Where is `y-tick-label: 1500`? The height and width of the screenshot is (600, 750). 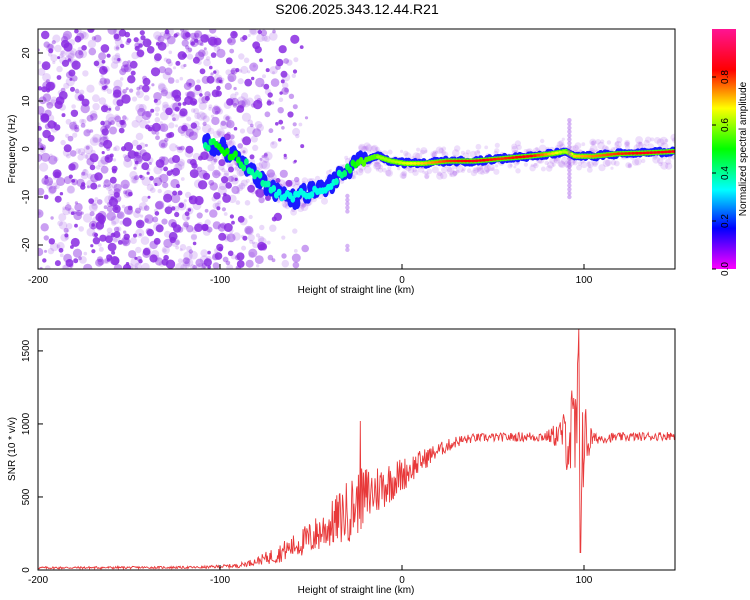 y-tick-label: 1500 is located at coordinates (26, 350).